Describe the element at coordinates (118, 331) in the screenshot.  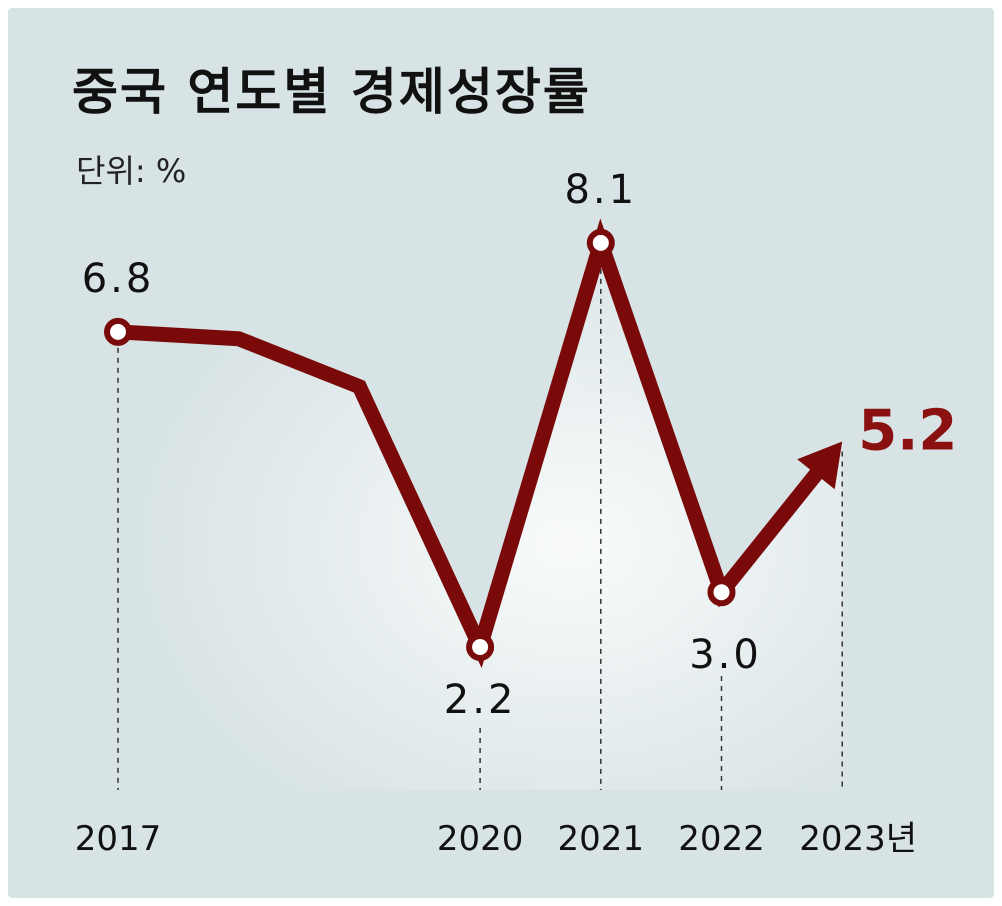
I see `point-marker-2017` at that location.